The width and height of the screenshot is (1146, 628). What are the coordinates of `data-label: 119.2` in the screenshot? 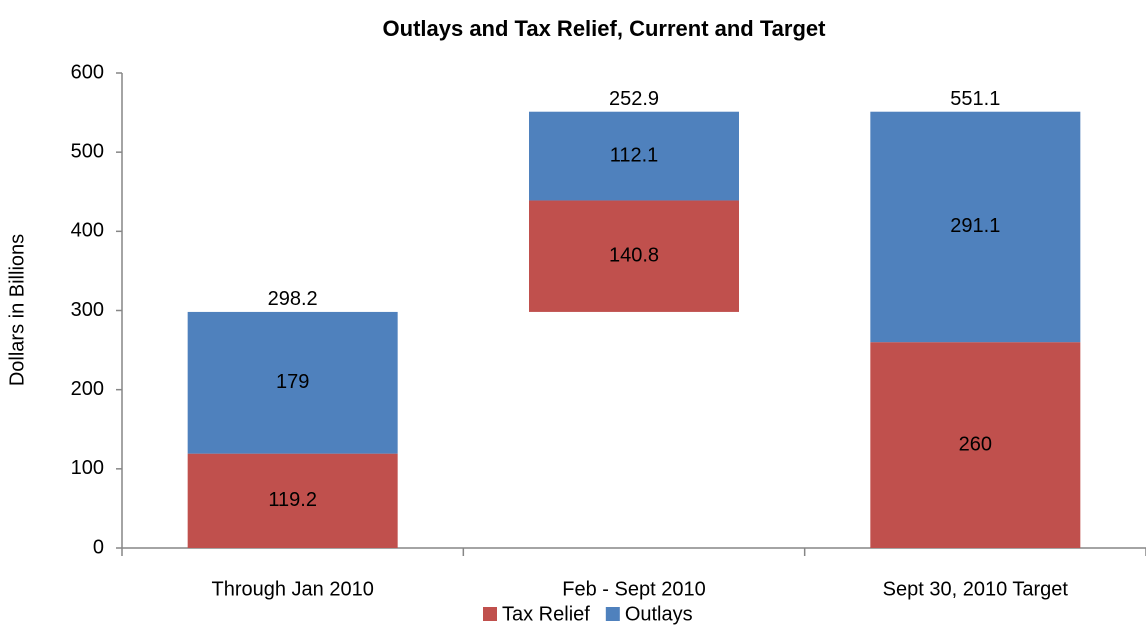 It's located at (292, 500).